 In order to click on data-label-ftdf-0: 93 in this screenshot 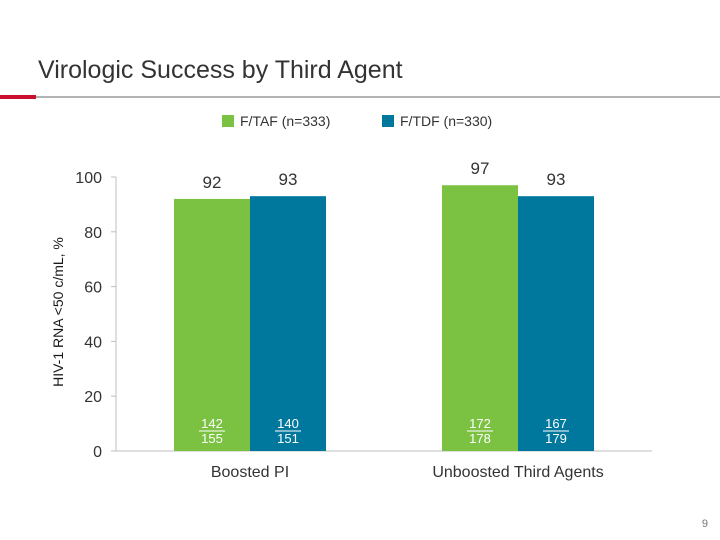, I will do `click(288, 179)`.